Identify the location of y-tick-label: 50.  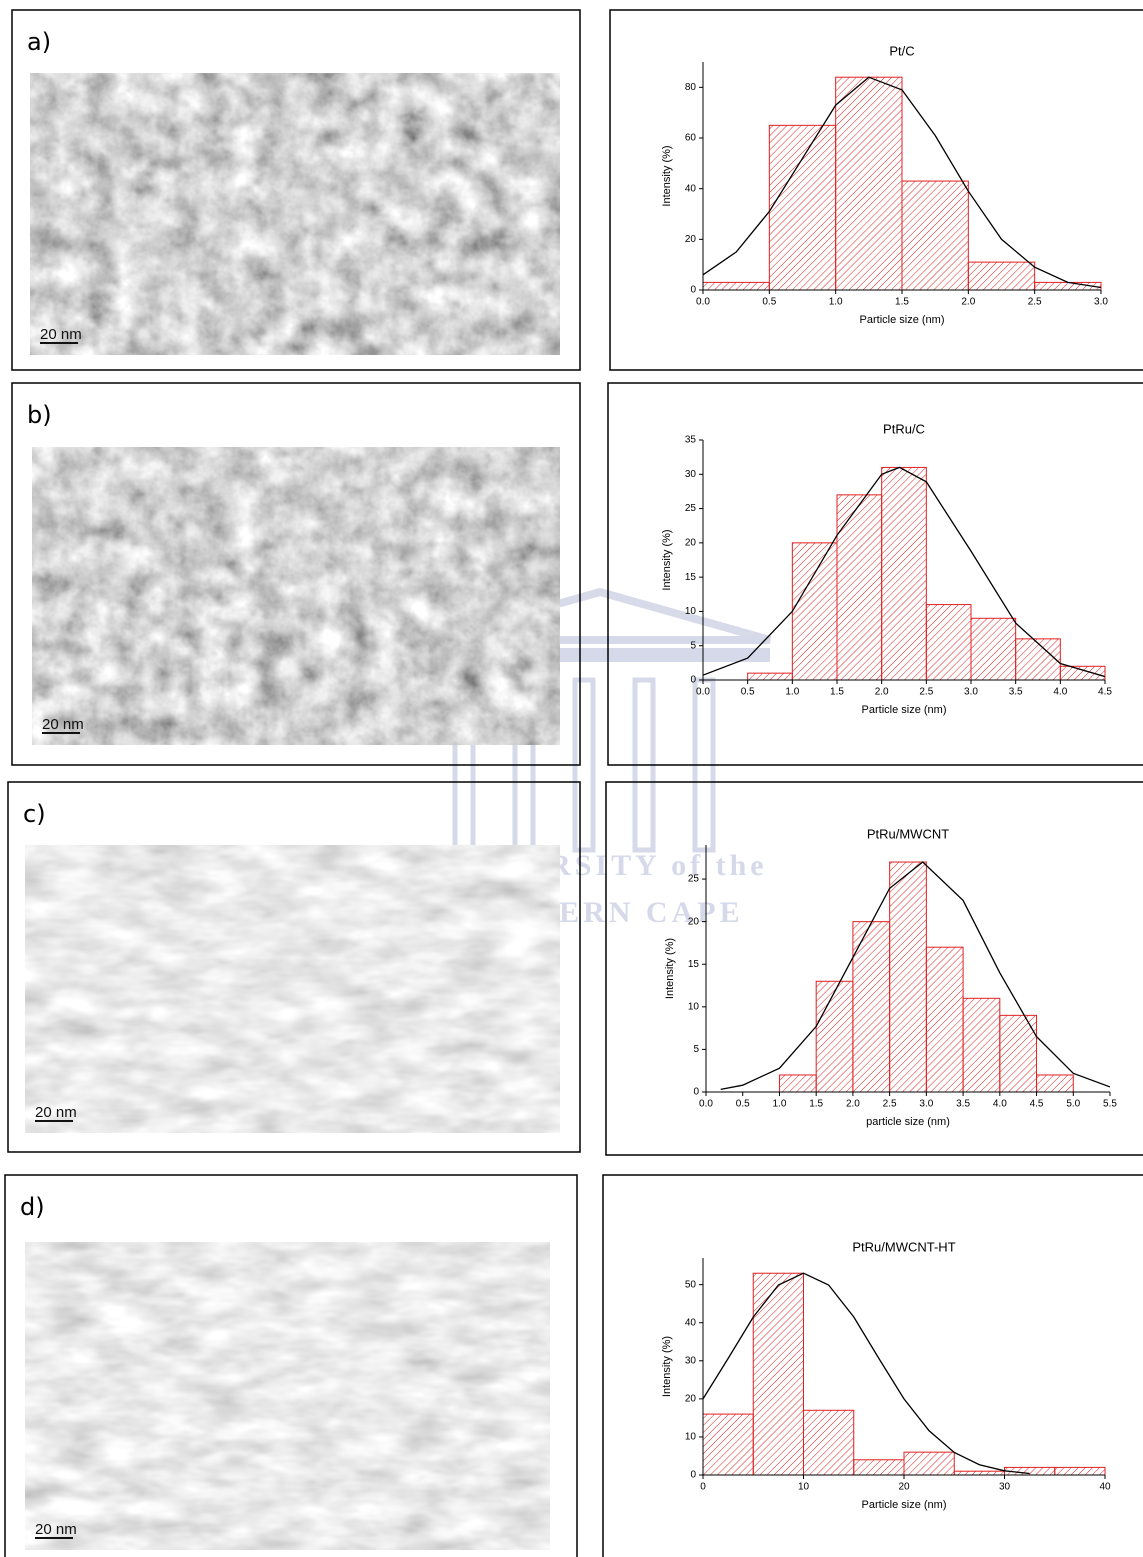
(691, 1284).